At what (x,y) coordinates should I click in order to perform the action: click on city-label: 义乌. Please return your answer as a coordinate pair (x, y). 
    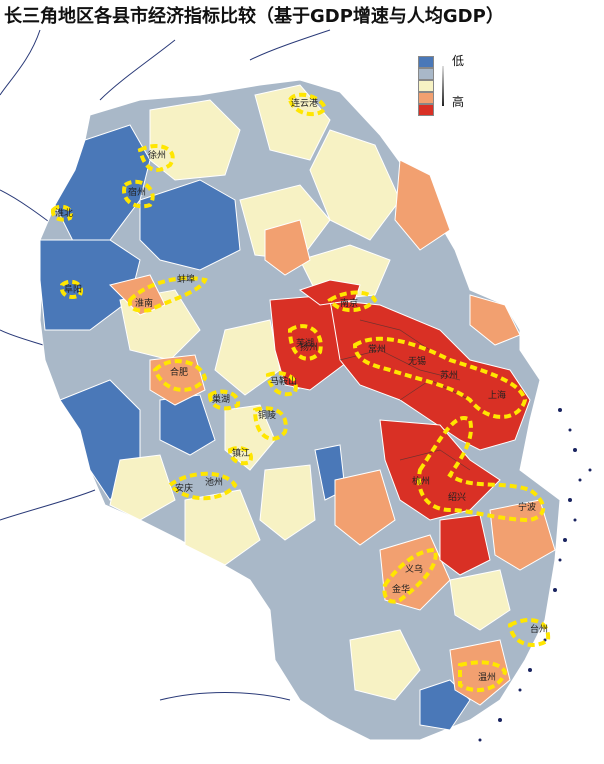
    Looking at the image, I should click on (414, 569).